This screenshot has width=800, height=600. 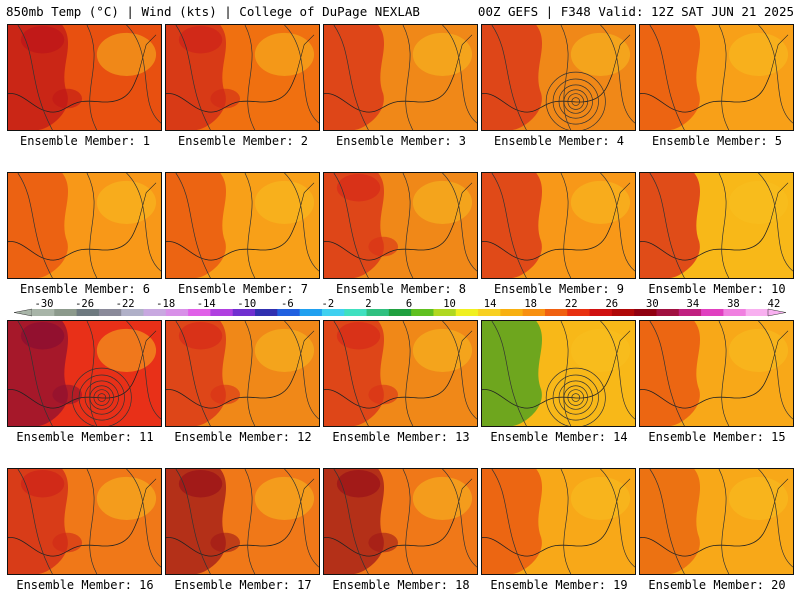 I want to click on colorbar-tick-label: -2, so click(x=328, y=304).